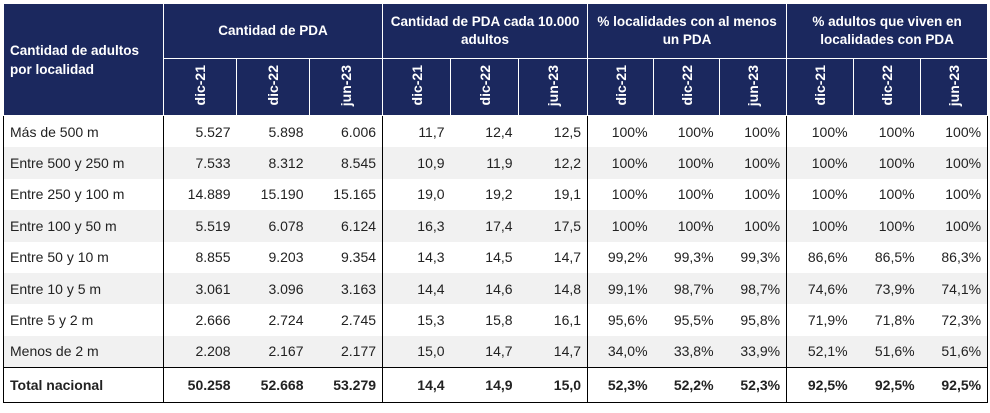 This screenshot has height=413, width=990. What do you see at coordinates (346, 131) in the screenshot?
I see `cell: 6.006` at bounding box center [346, 131].